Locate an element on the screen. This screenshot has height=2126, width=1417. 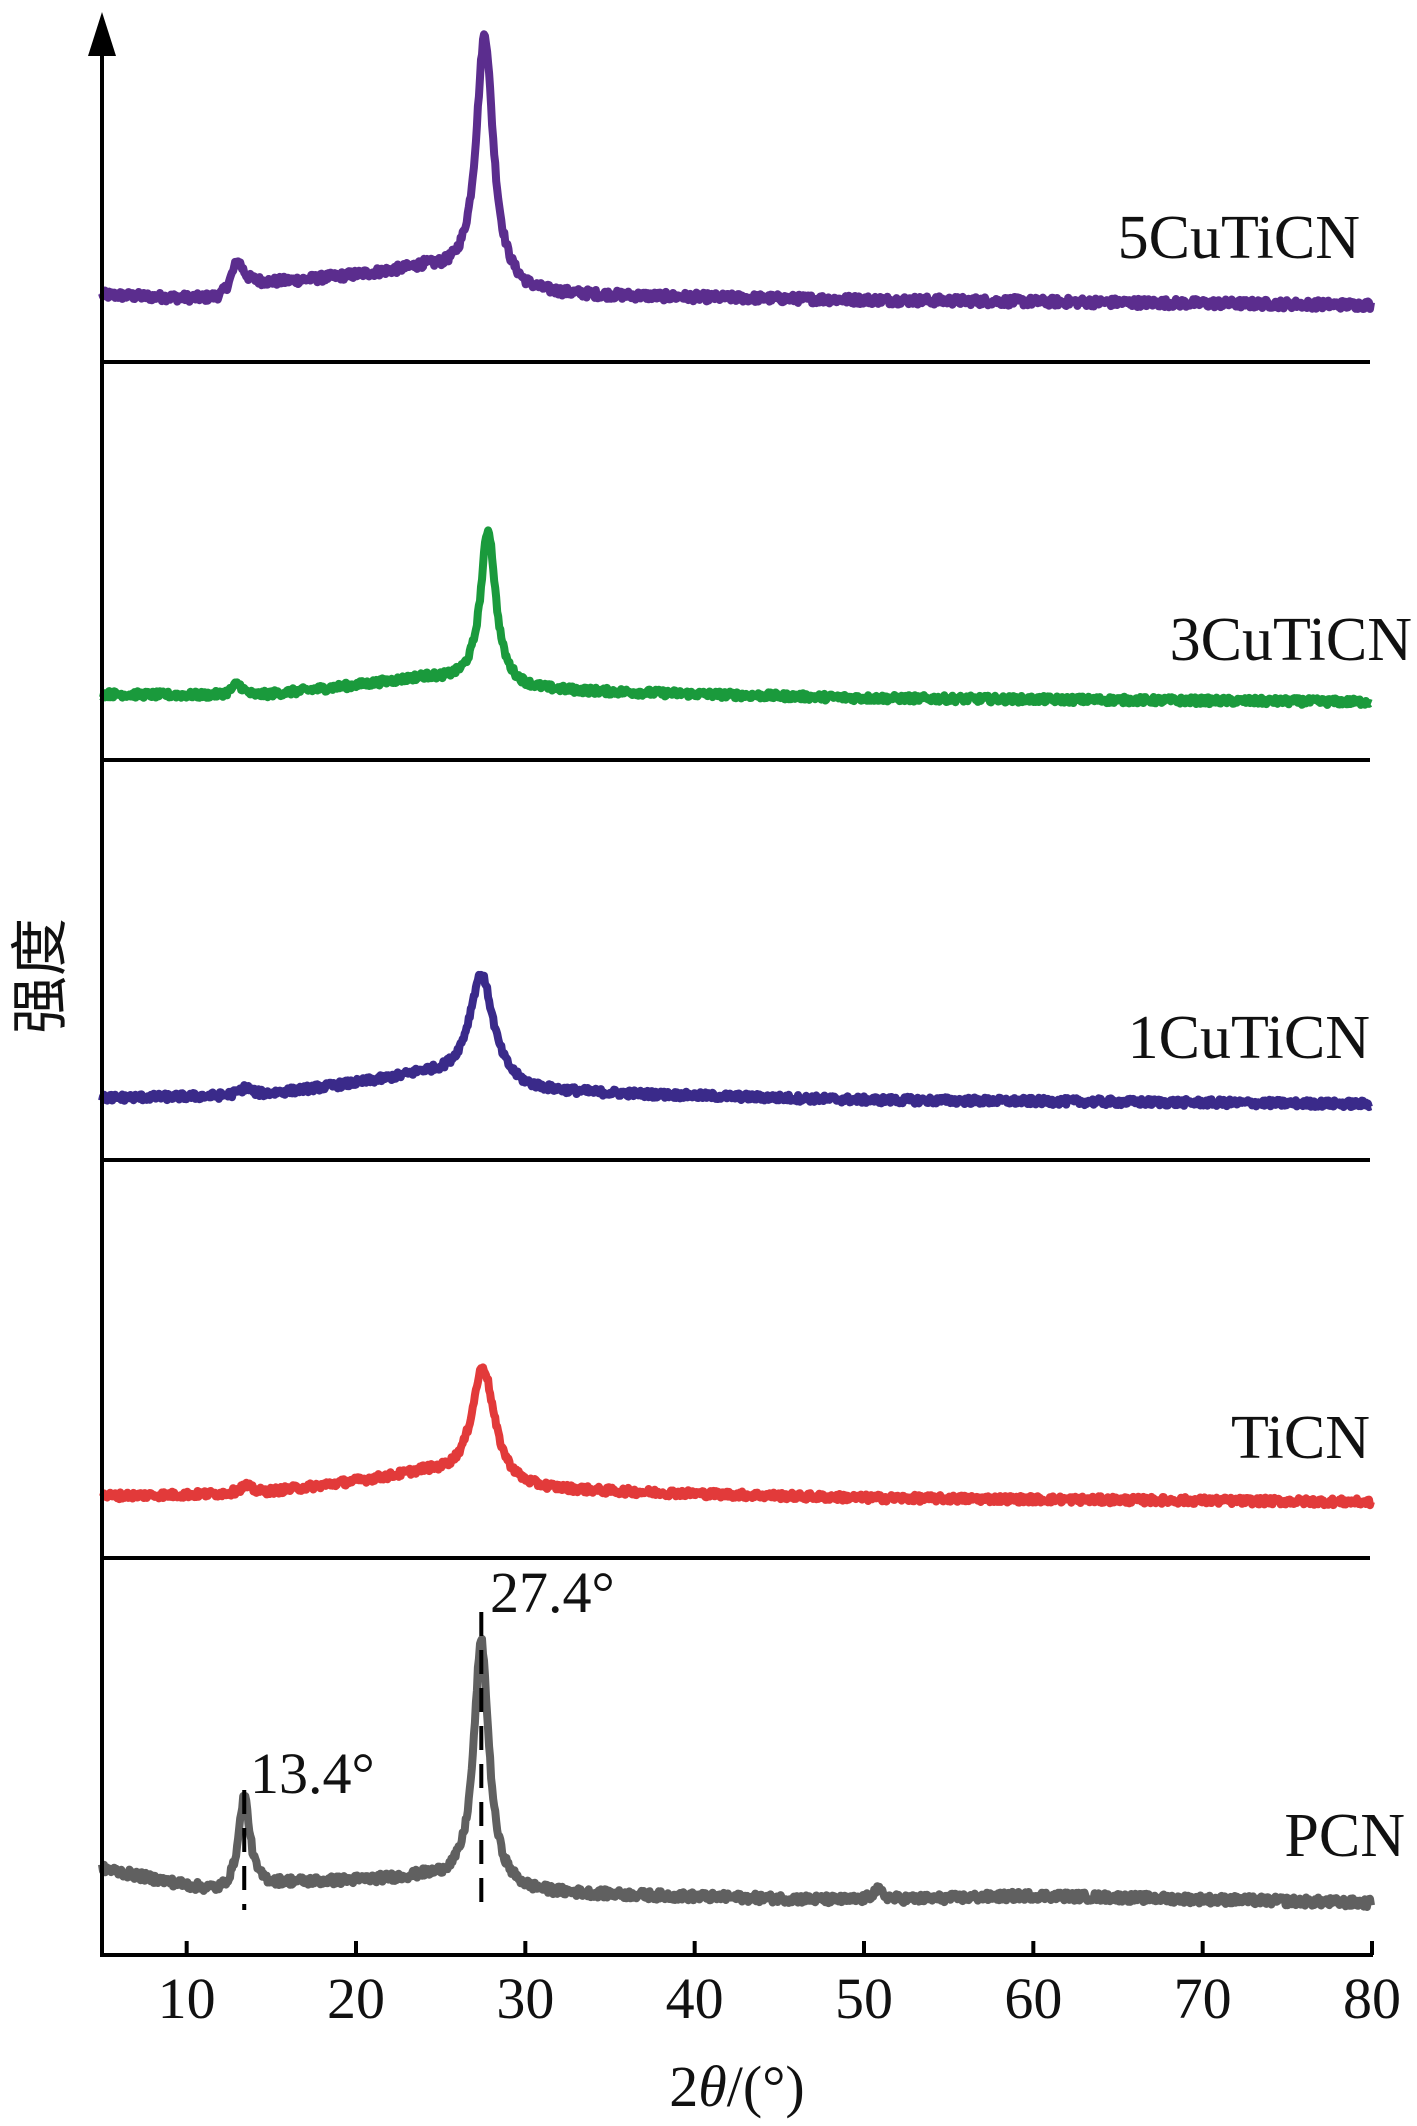
x-axis-title-symbol: θ is located at coordinates (712, 2086).